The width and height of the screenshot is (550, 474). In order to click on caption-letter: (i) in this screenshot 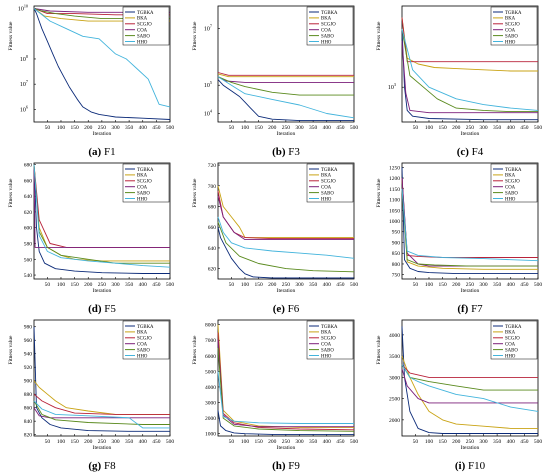, I will do `click(460, 466)`.